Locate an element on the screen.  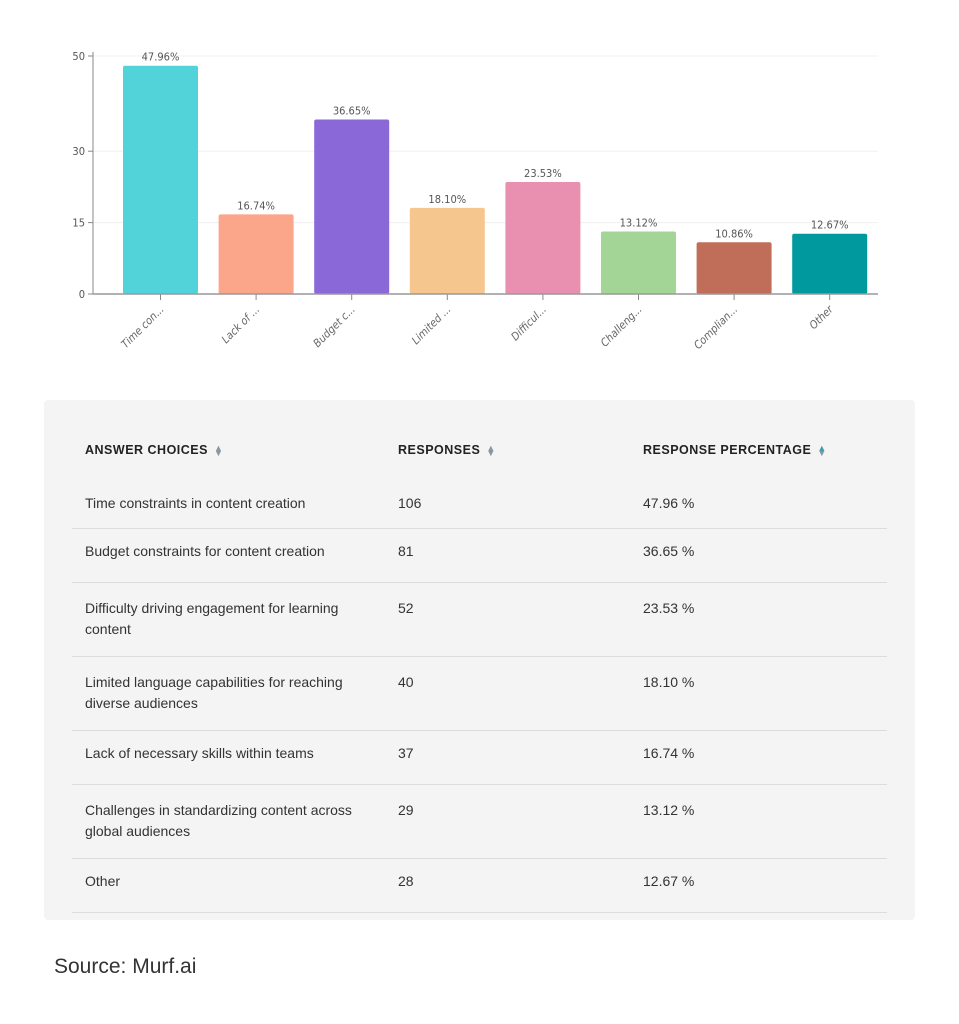
header-label: RESPONSE PERCENTAGE is located at coordinates (727, 450).